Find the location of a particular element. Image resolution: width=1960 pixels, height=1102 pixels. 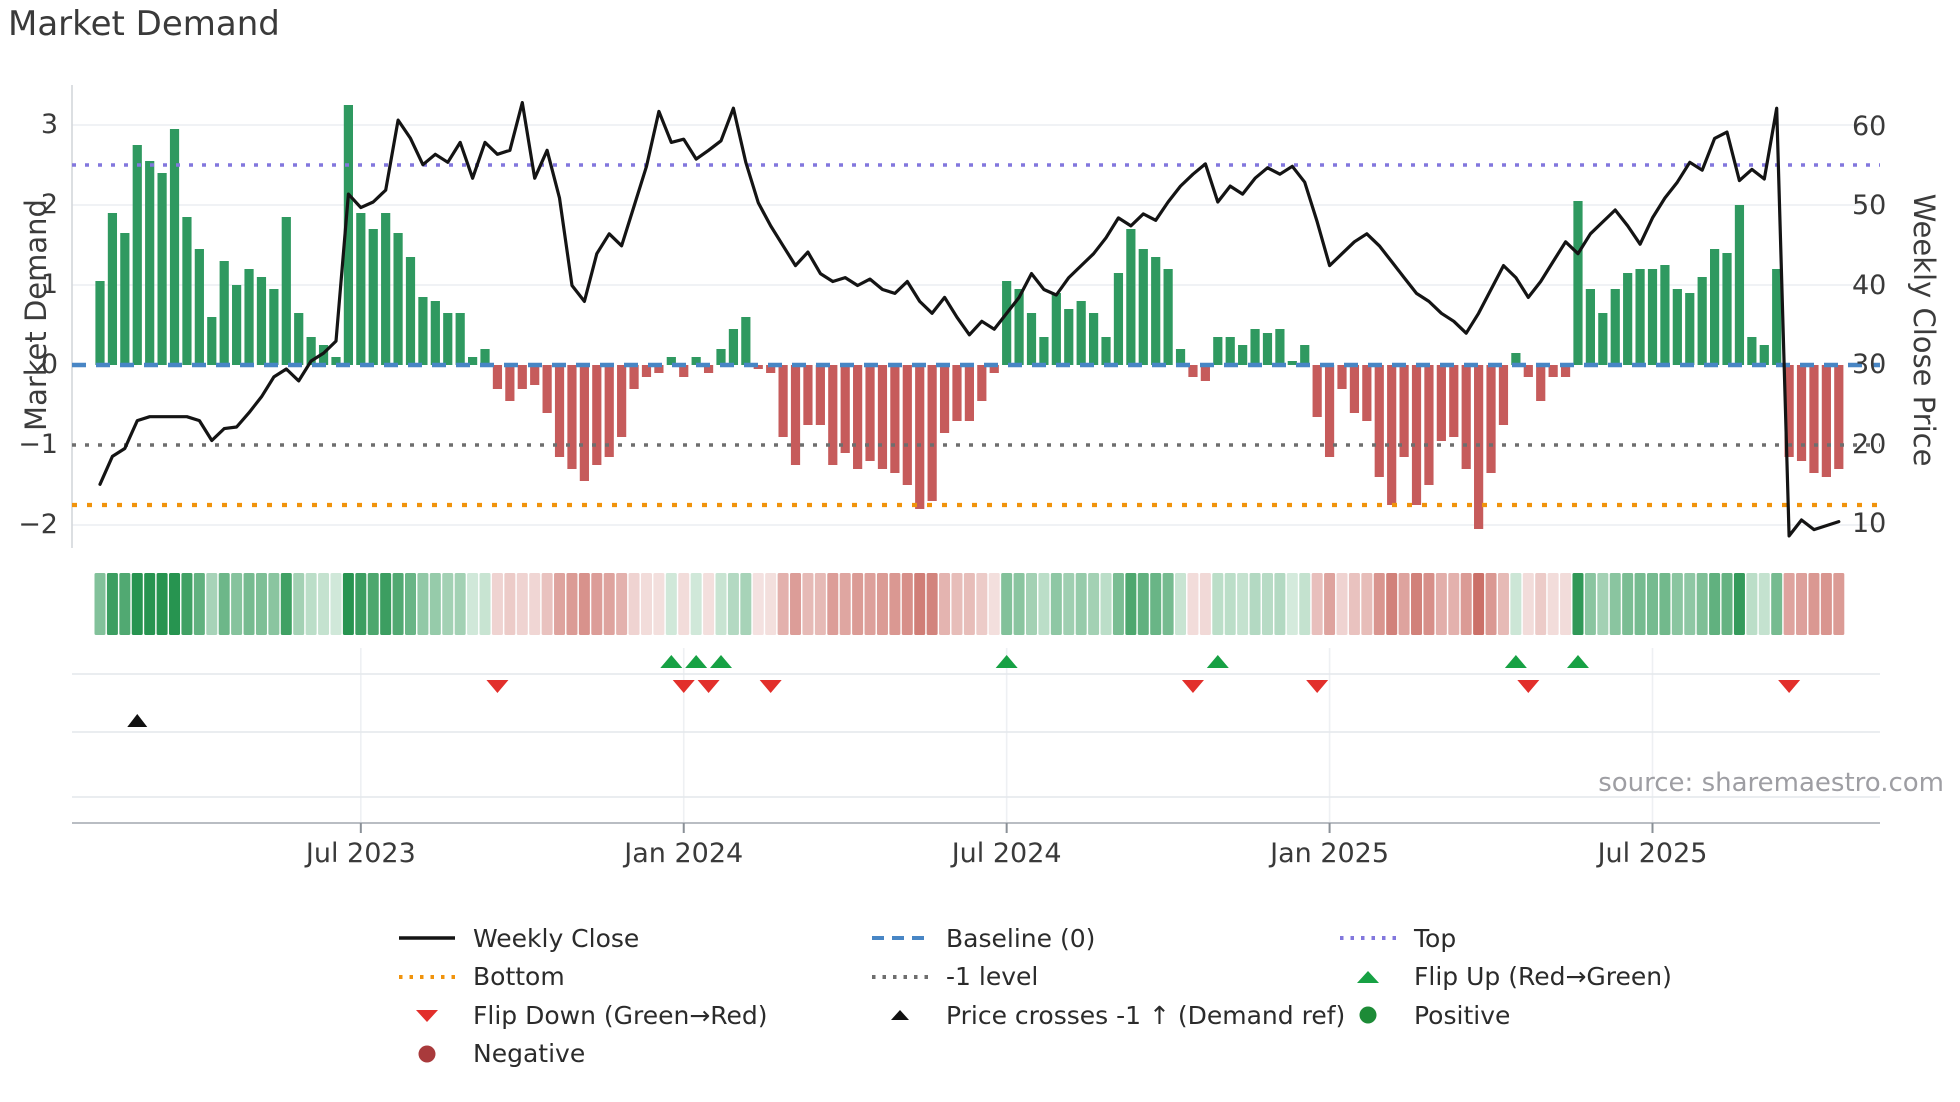

legend-bottom-label: Bottom is located at coordinates (519, 976).